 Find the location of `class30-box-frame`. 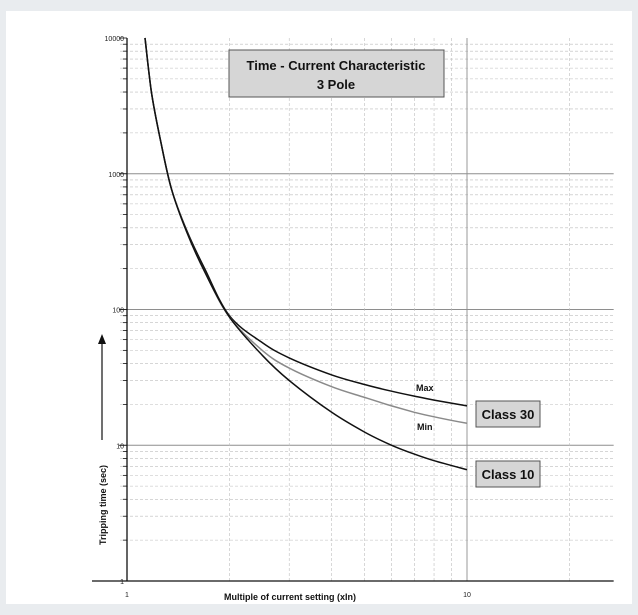

class30-box-frame is located at coordinates (508, 414).